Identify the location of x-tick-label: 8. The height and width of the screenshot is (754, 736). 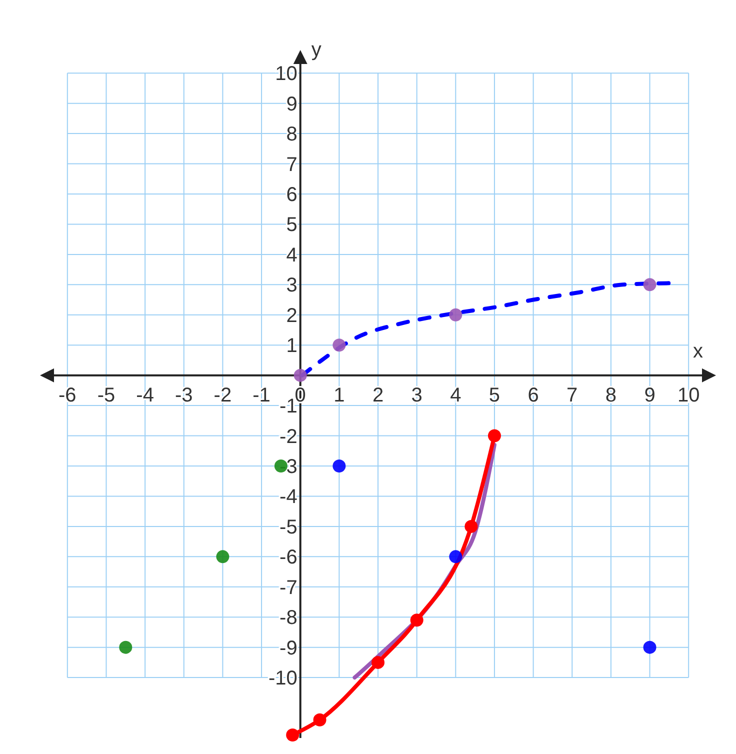
(611, 395).